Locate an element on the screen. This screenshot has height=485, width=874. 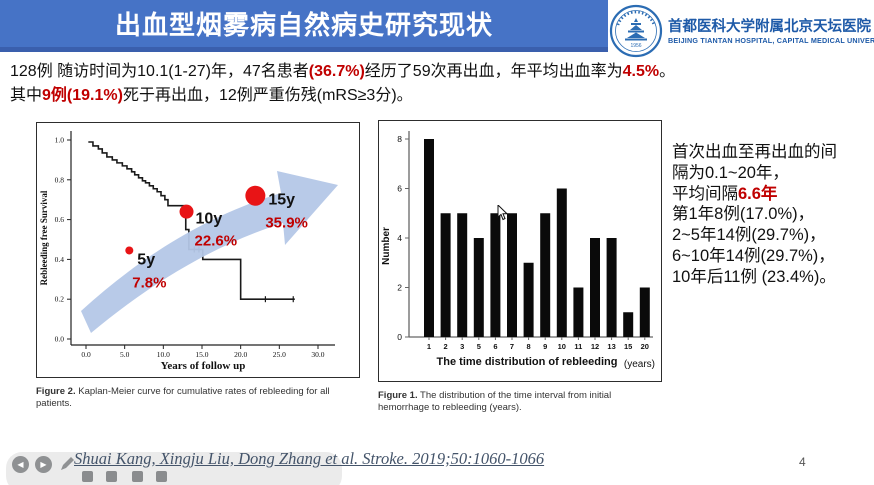
svg-text: 15.0 is located at coordinates (201, 354).